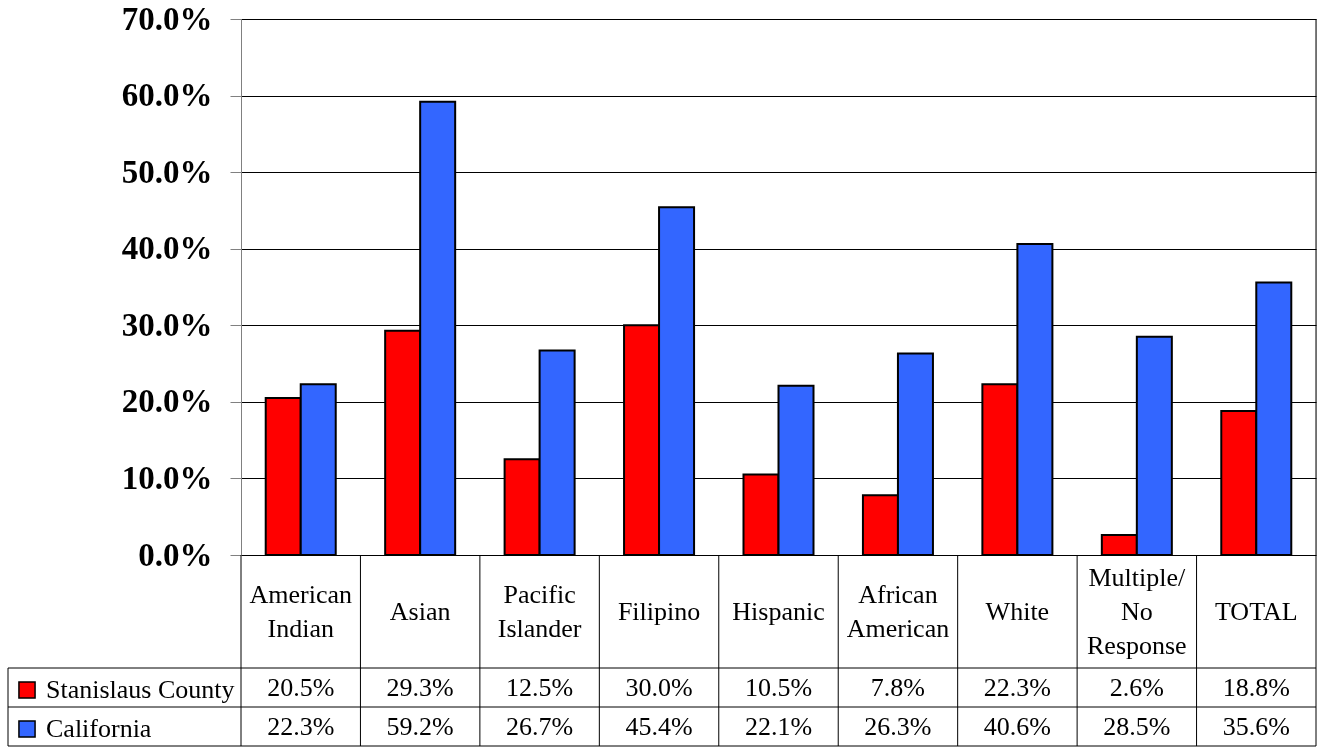 This screenshot has width=1324, height=756. I want to click on data-label: 28.5%, so click(1137, 726).